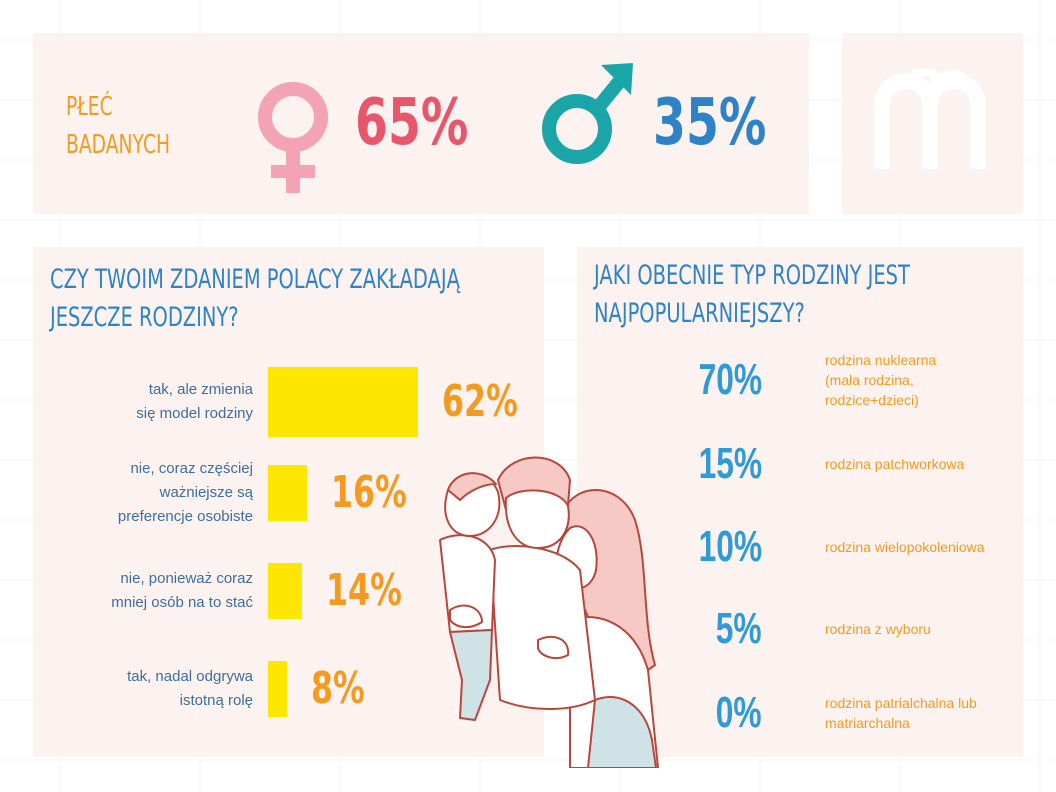  I want to click on gender-label: PŁEĆ BADANYCH, so click(118, 126).